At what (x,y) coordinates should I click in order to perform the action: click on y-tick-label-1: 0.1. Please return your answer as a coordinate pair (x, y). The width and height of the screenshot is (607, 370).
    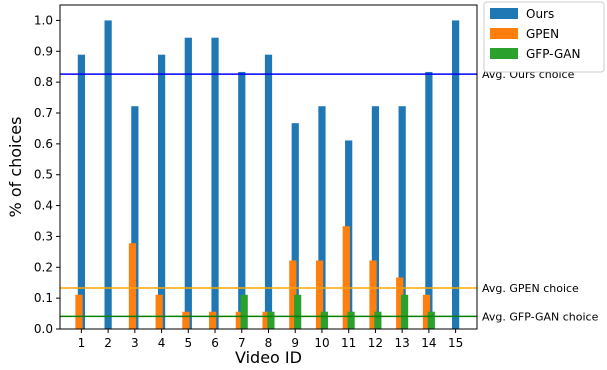
    Looking at the image, I should click on (43, 298).